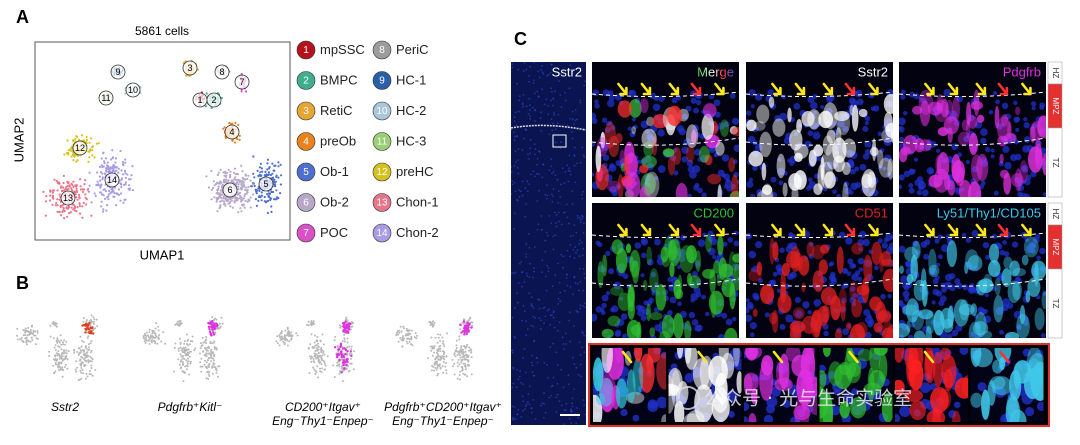 This screenshot has height=445, width=1080. What do you see at coordinates (819, 235) in the screenshot?
I see `zone-boundary` at bounding box center [819, 235].